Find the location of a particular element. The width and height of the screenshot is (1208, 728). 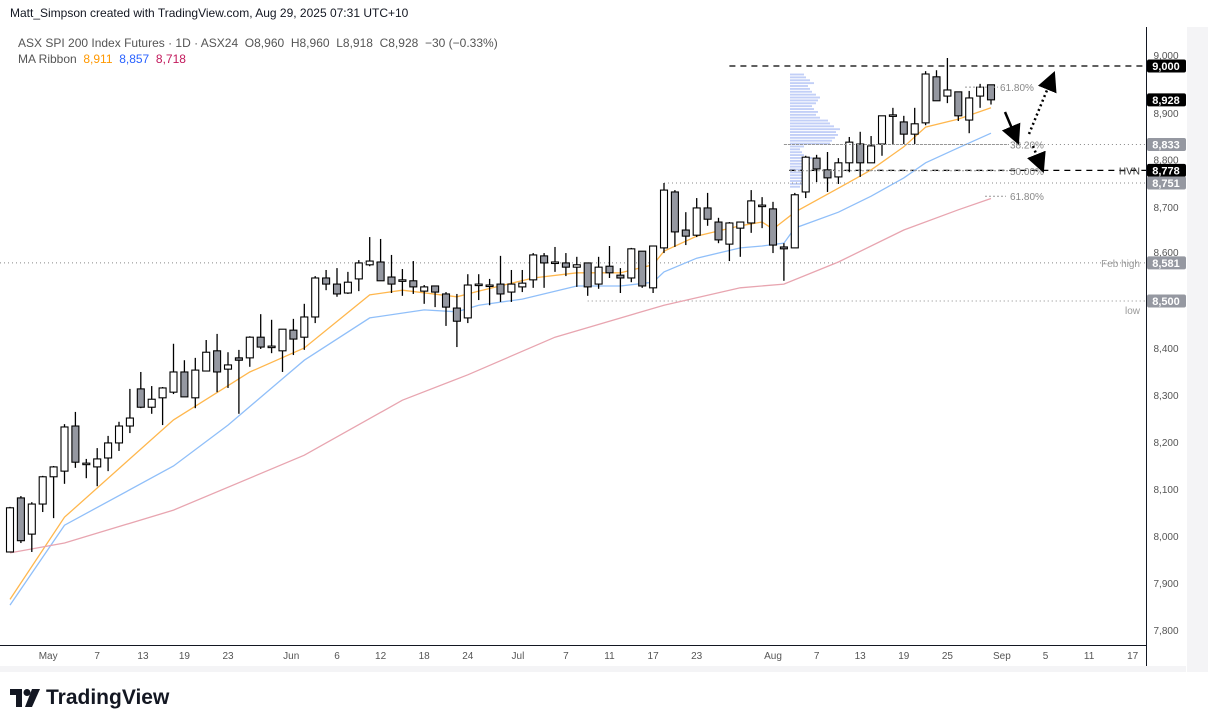

price-axis: 9,000 8,778 8,833 8,751 8,581 8,500 8,928 is located at coordinates (1166, 184).